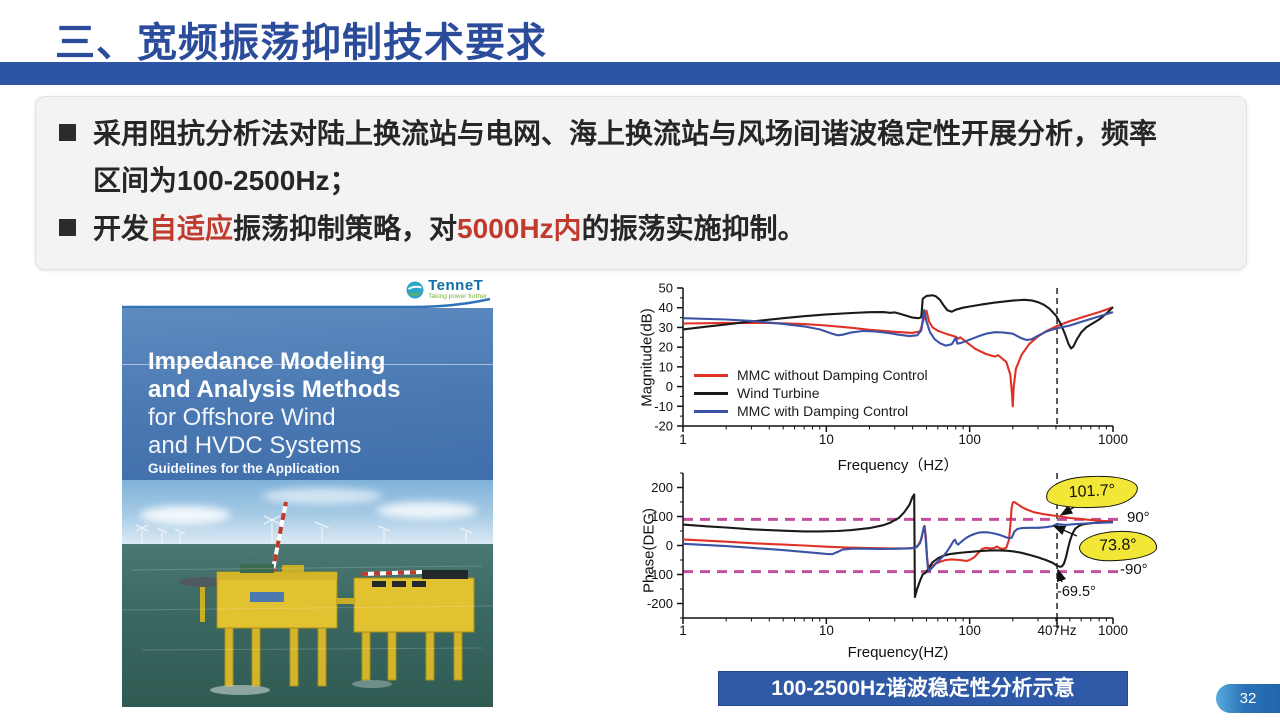  Describe the element at coordinates (307, 364) in the screenshot. I see `book-cover-rule` at that location.